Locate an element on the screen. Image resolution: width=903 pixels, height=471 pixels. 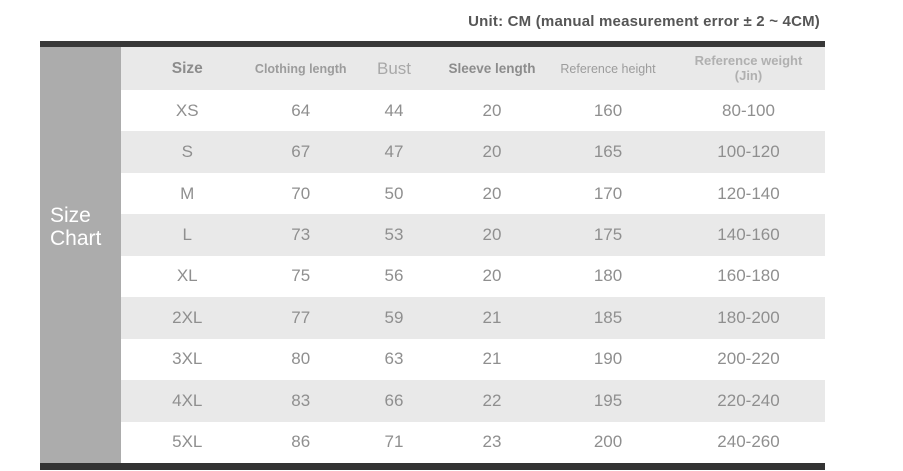
cell-bust: 56 is located at coordinates (394, 276).